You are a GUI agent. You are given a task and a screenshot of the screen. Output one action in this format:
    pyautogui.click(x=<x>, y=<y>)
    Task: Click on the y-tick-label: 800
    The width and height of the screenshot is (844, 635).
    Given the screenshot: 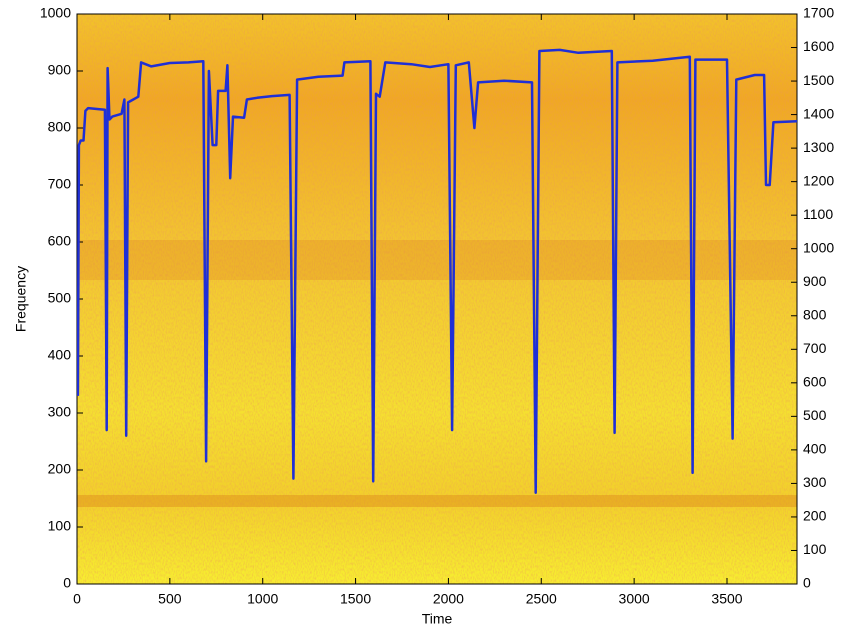 What is the action you would take?
    pyautogui.click(x=60, y=127)
    